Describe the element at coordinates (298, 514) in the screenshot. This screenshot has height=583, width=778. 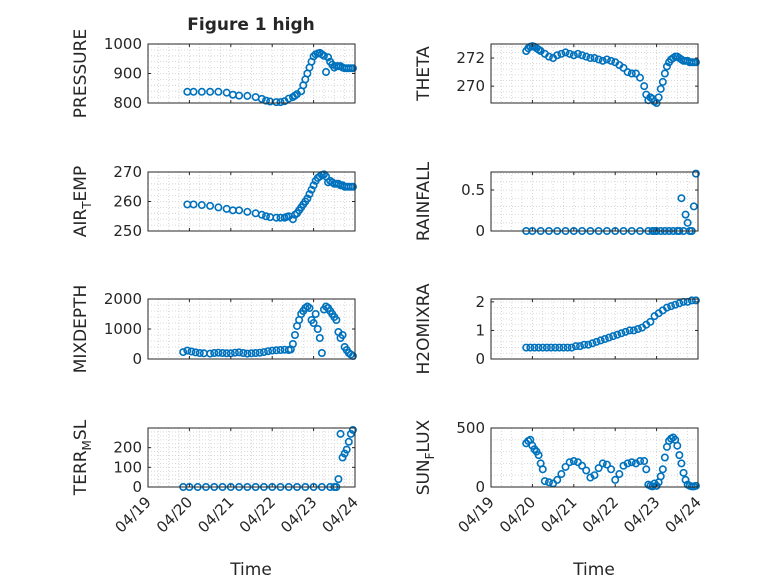
I see `x-tick-label: 04/23` at that location.